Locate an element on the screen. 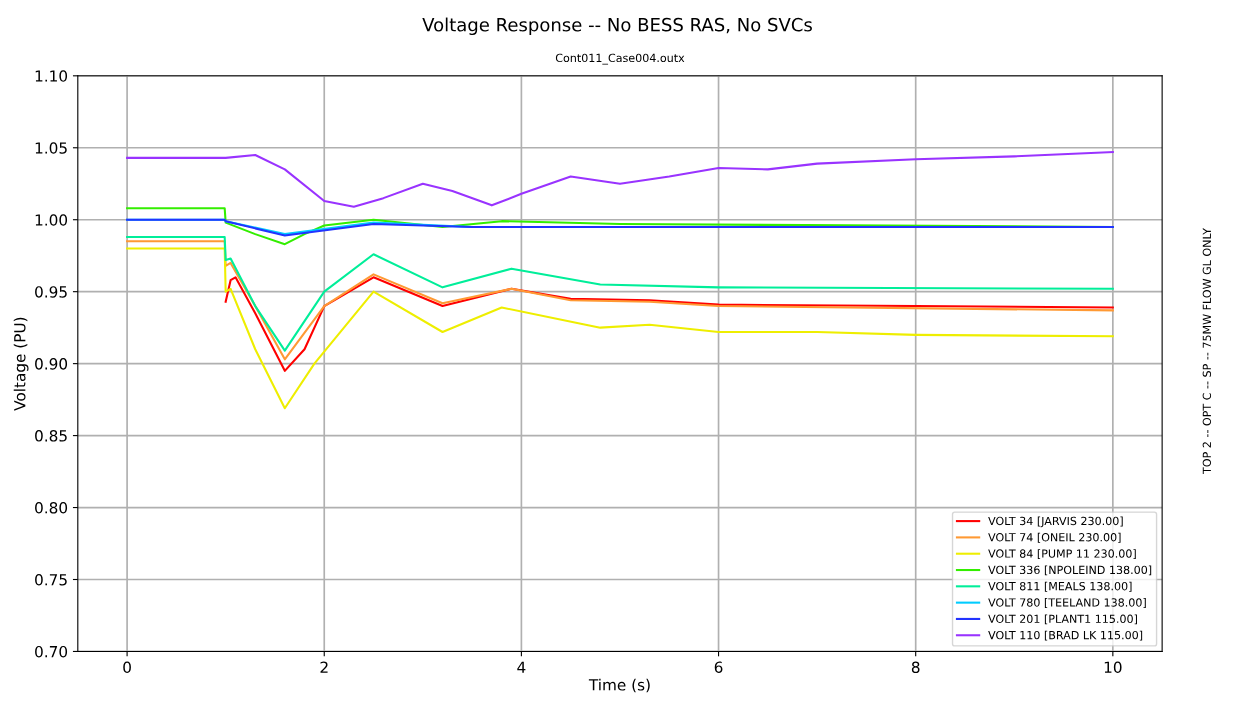  x-tick-label: 10 is located at coordinates (1113, 667).